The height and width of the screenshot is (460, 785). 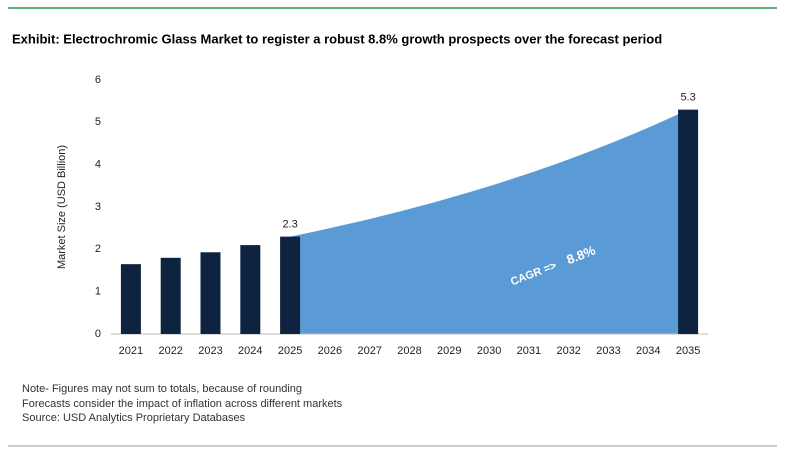 What do you see at coordinates (489, 351) in the screenshot?
I see `x-tick-label: 2030` at bounding box center [489, 351].